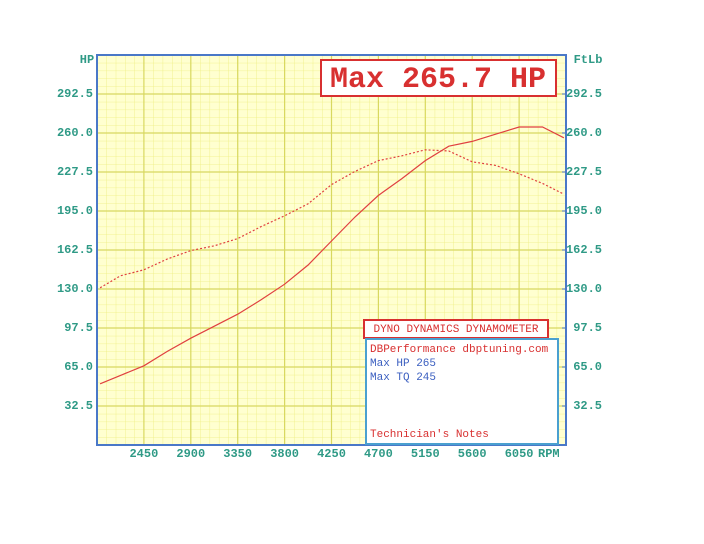 This screenshot has height=544, width=704. Describe the element at coordinates (403, 364) in the screenshot. I see `max-hp: Max HP 265` at that location.